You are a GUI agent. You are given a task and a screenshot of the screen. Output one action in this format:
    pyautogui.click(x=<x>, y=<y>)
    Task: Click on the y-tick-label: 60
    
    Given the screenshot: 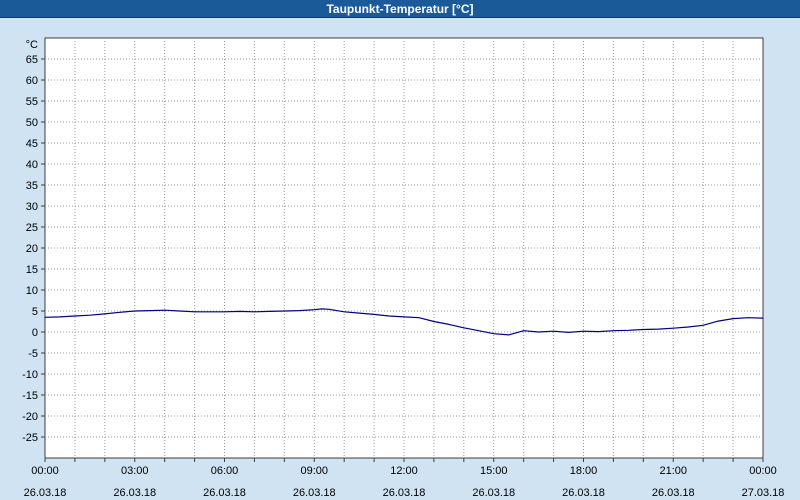 What is the action you would take?
    pyautogui.click(x=32, y=81)
    